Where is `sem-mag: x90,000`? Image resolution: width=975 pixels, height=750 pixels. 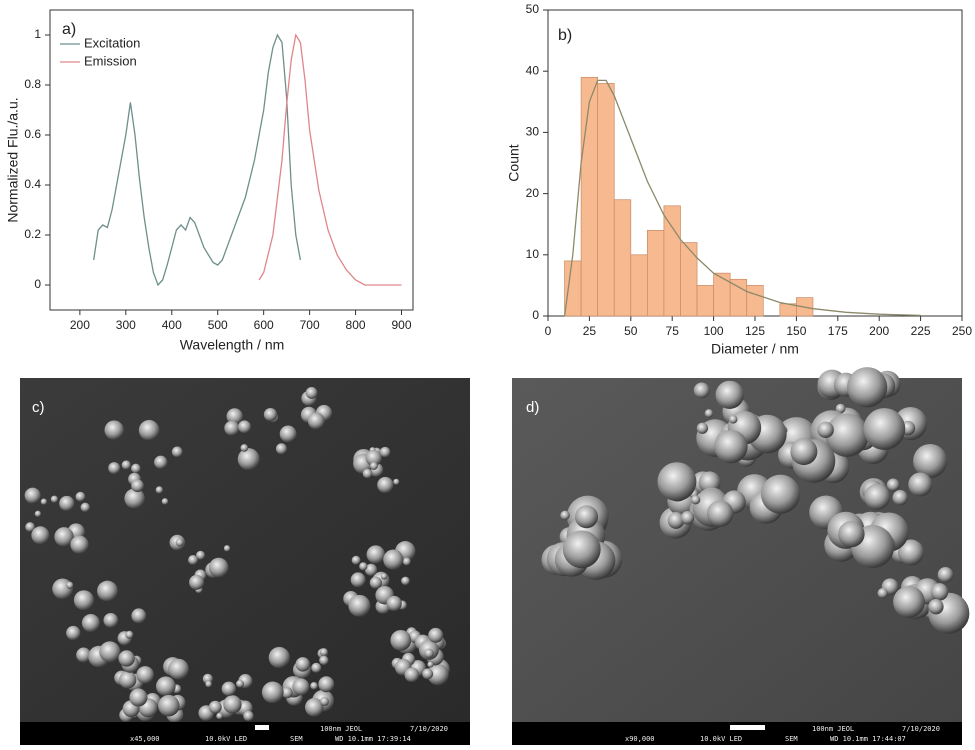 sem-mag: x90,000 is located at coordinates (640, 739).